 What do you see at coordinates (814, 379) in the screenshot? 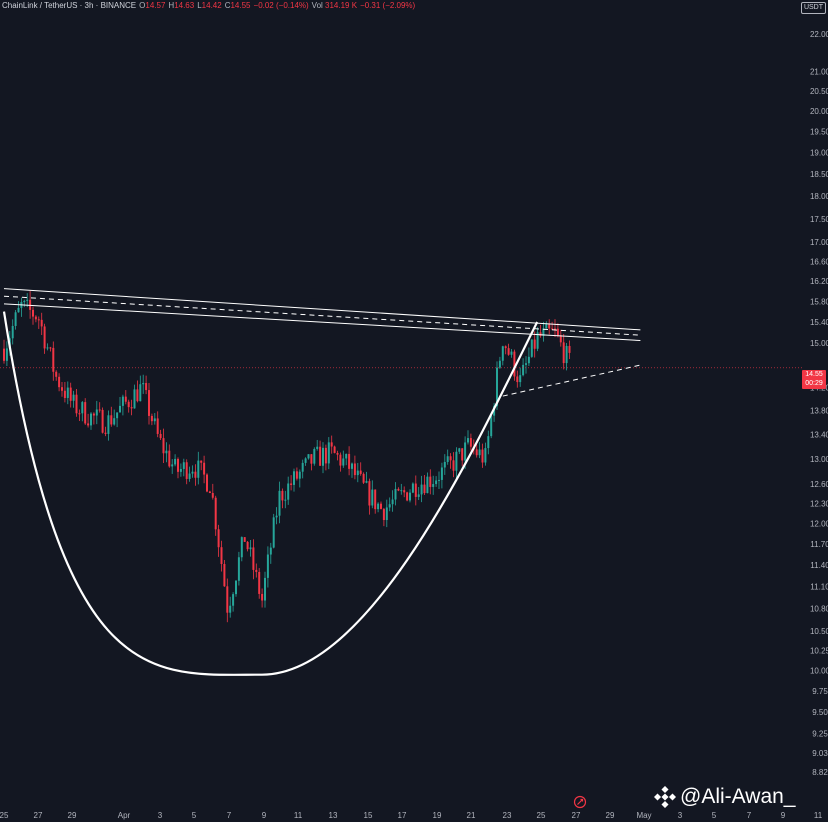
I see `last-price-tag: 14.55 00:29` at bounding box center [814, 379].